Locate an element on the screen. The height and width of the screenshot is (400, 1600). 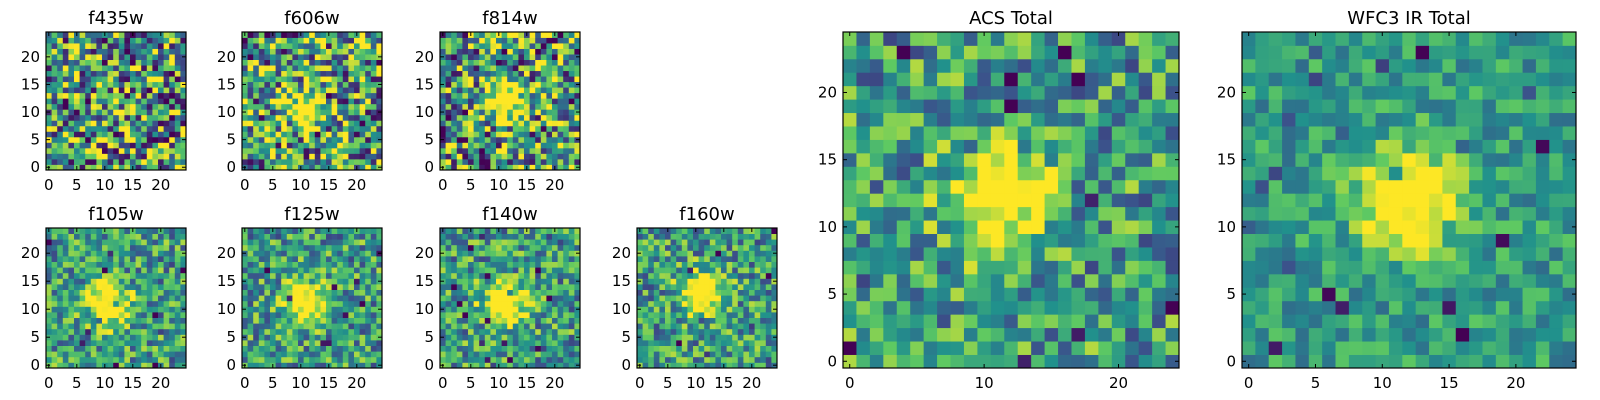
y-tick-label: 5 is located at coordinates (35, 337).